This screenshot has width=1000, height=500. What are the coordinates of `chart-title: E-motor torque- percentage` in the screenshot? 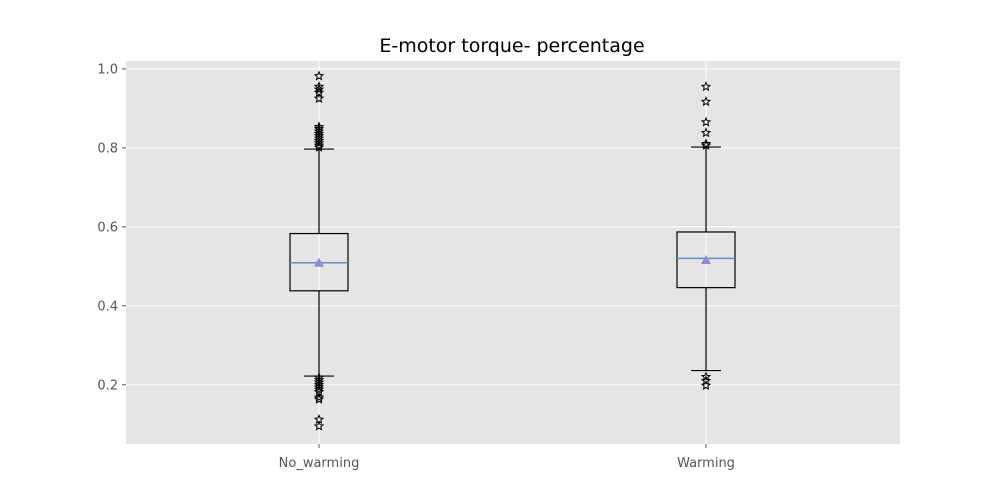 It's located at (511, 46).